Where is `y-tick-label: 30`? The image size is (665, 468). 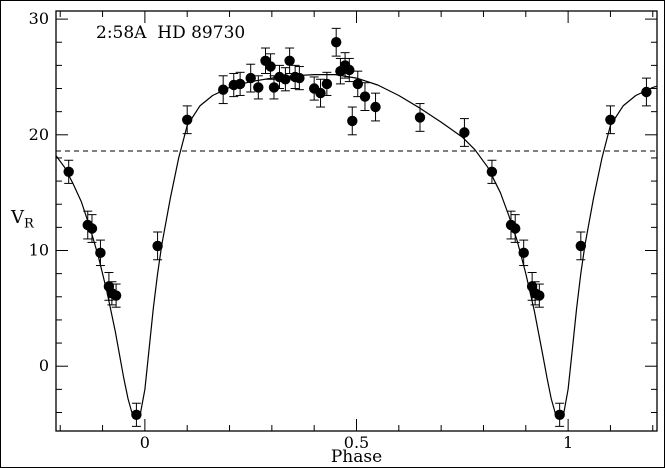
y-tick-label: 30 is located at coordinates (39, 18).